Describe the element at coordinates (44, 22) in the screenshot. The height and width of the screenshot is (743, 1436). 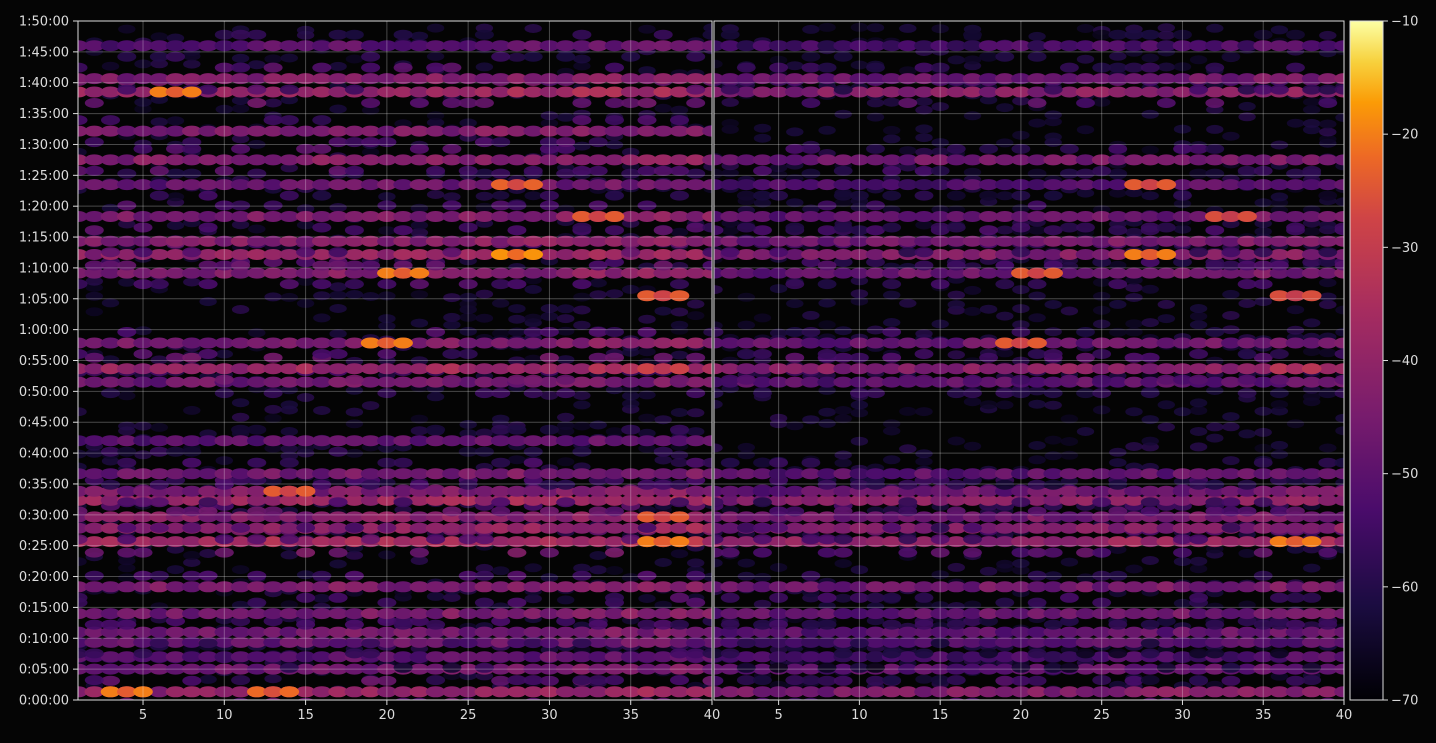
I see `y-tick-label: 1:50:00` at that location.